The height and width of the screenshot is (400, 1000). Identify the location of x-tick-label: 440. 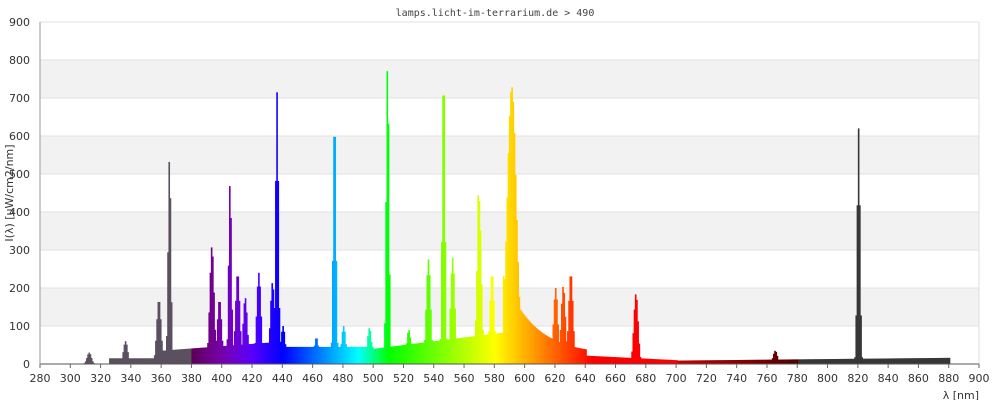
(282, 378).